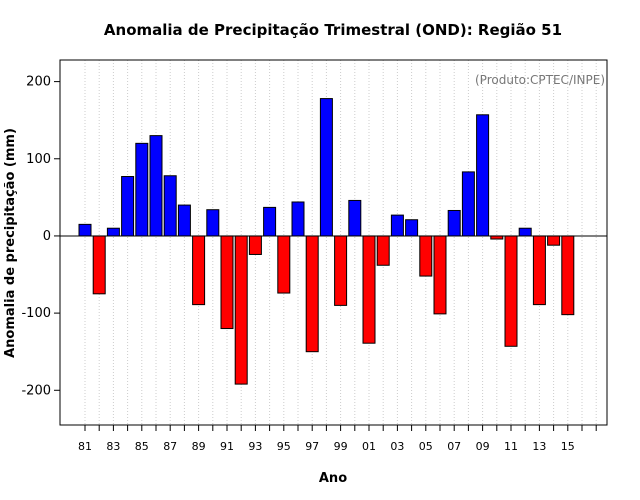 This screenshot has width=640, height=500. I want to click on y-tick-label: -100, so click(36, 313).